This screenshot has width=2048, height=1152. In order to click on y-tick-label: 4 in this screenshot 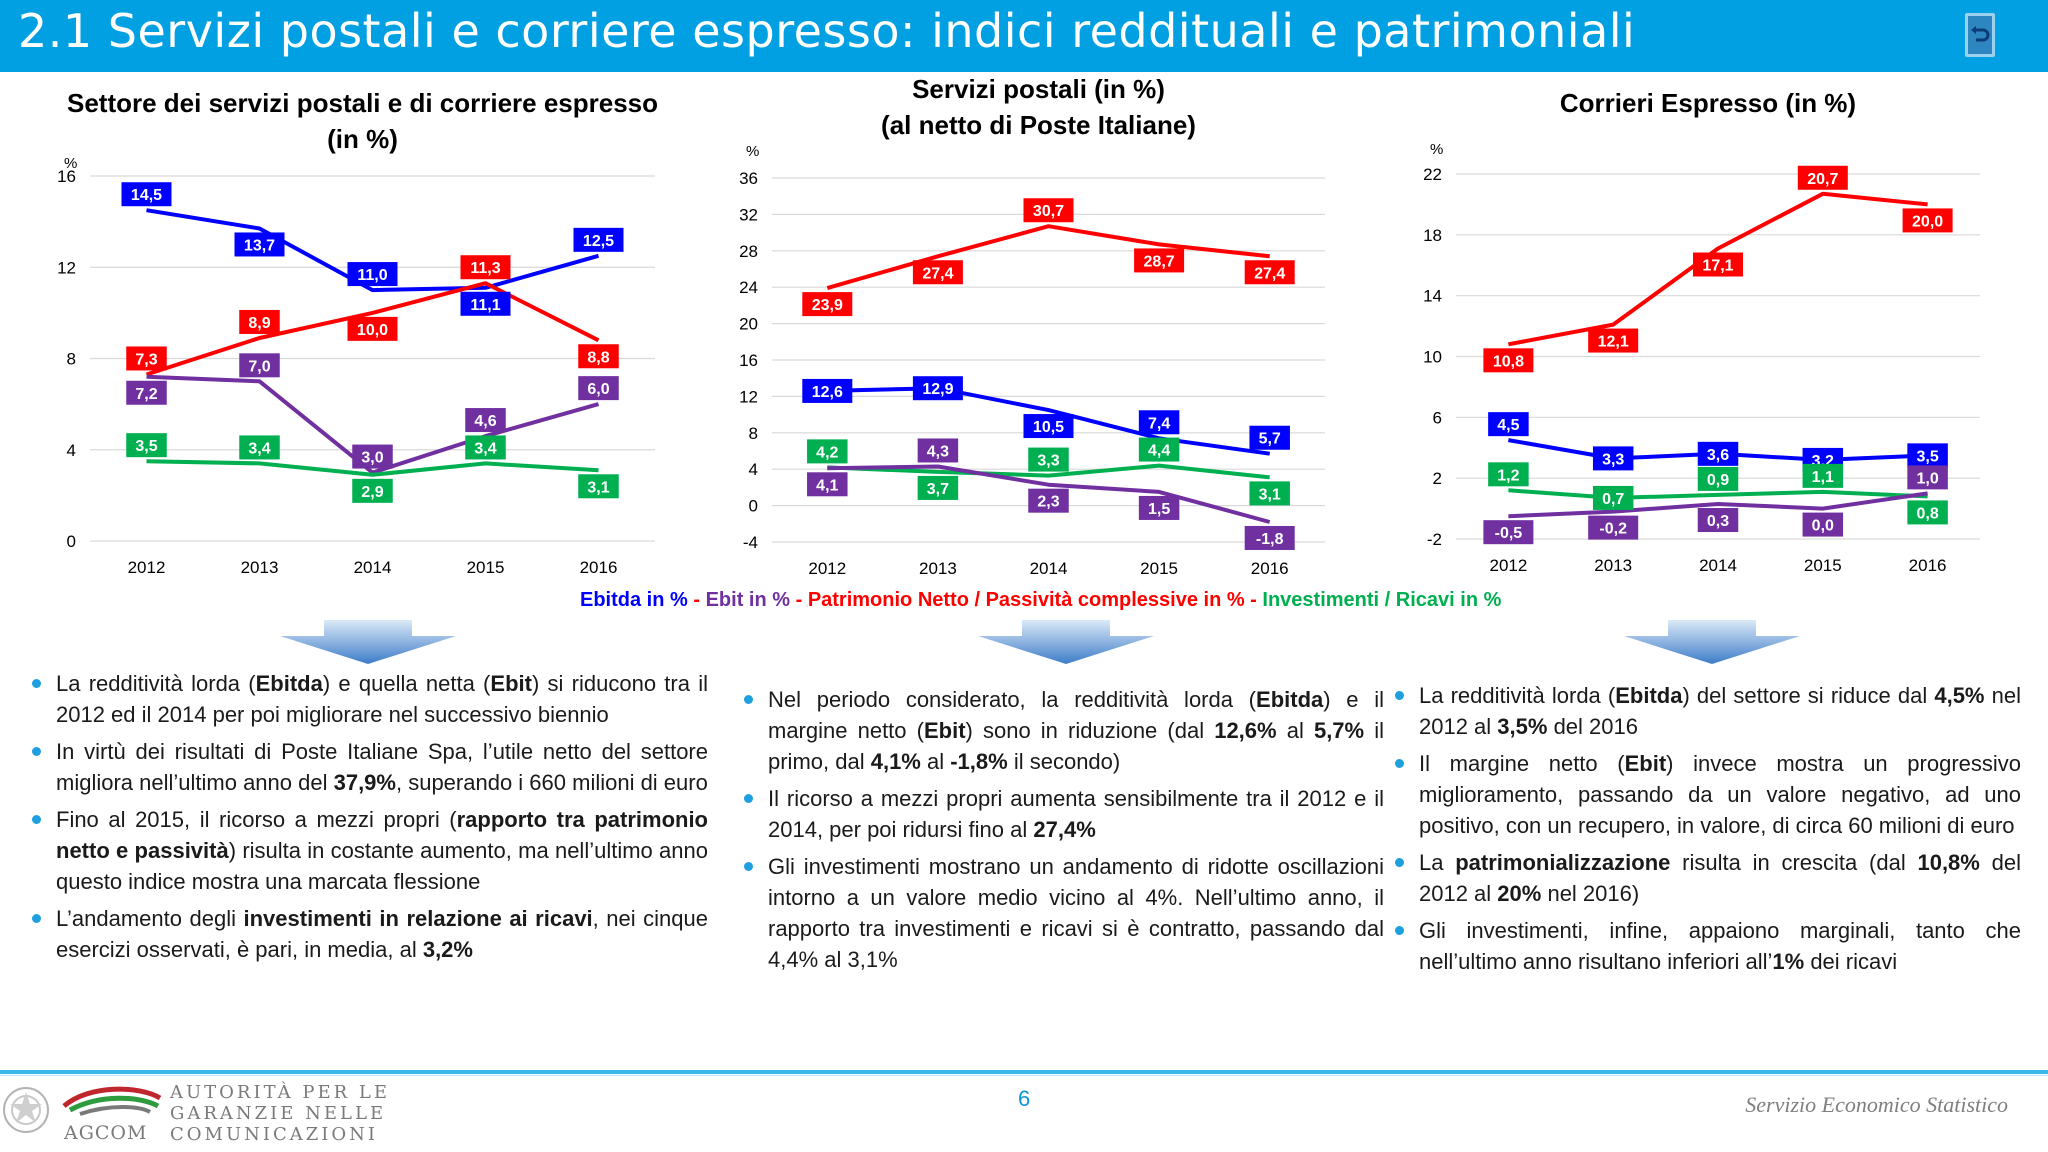, I will do `click(753, 469)`.